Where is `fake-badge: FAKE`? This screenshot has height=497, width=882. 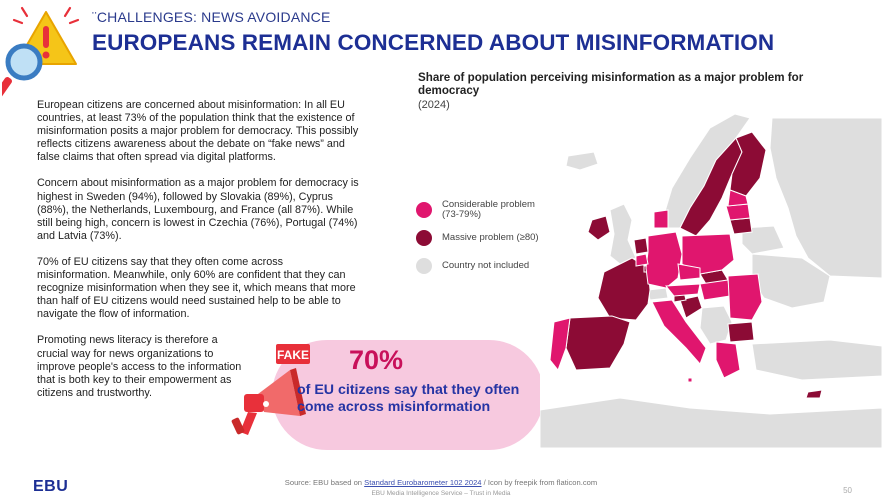
fake-badge: FAKE is located at coordinates (293, 355).